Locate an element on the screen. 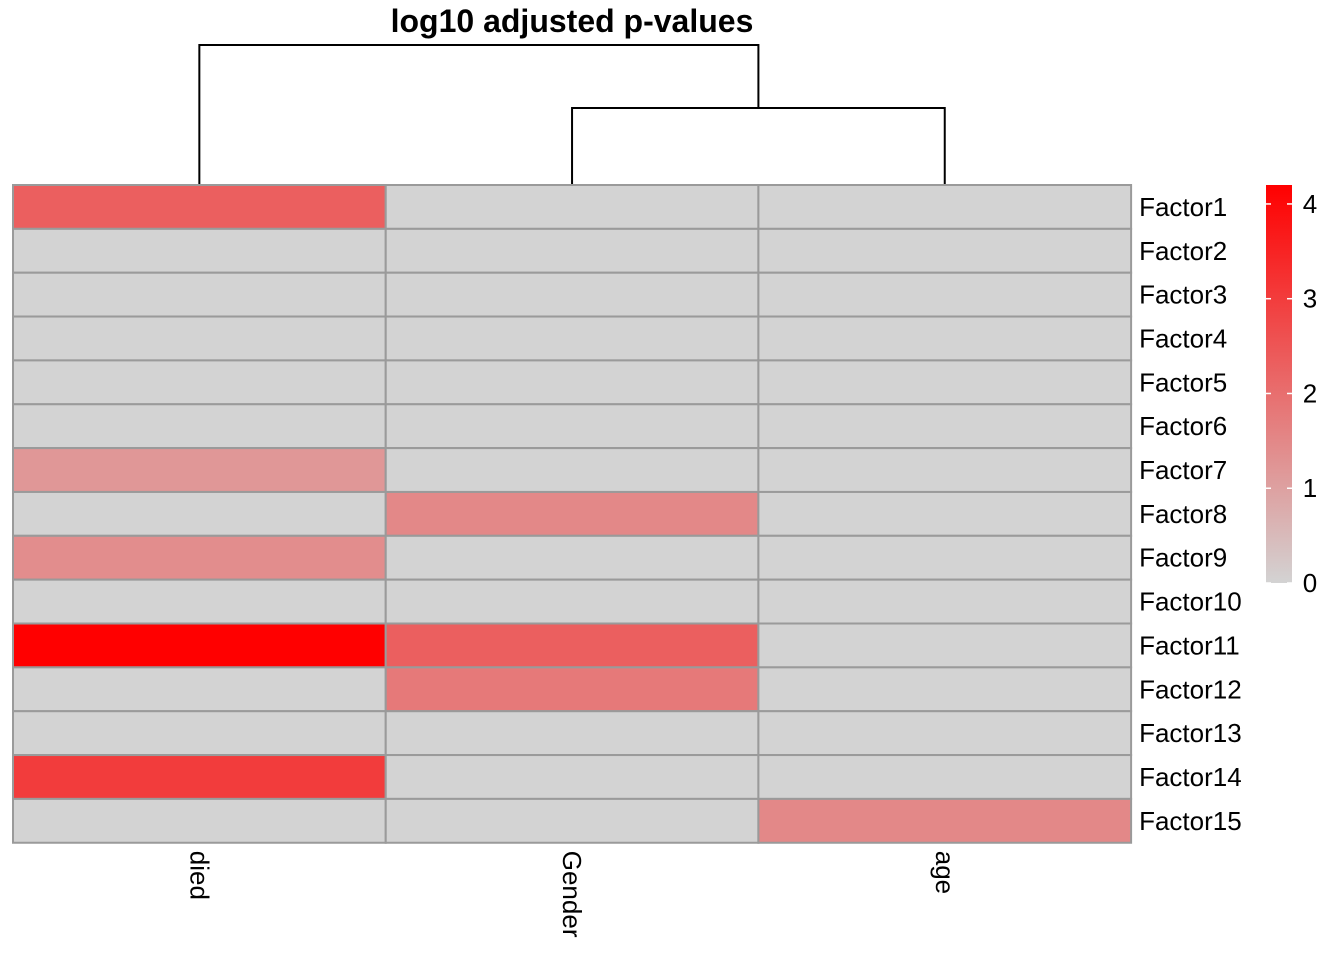 The width and height of the screenshot is (1344, 960). heatmap-cell-factor11-died is located at coordinates (199, 645).